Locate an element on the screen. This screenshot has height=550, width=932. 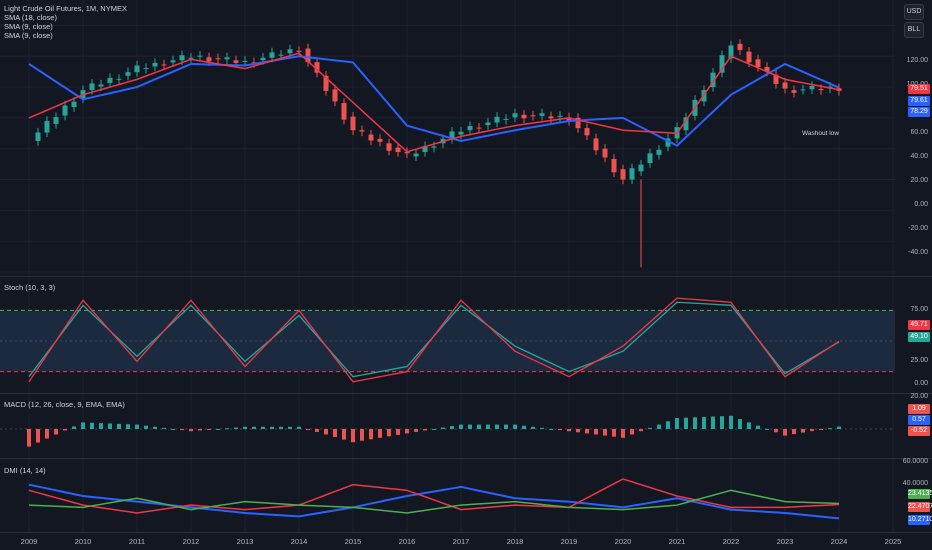
time-axis-separator is located at coordinates (466, 532).